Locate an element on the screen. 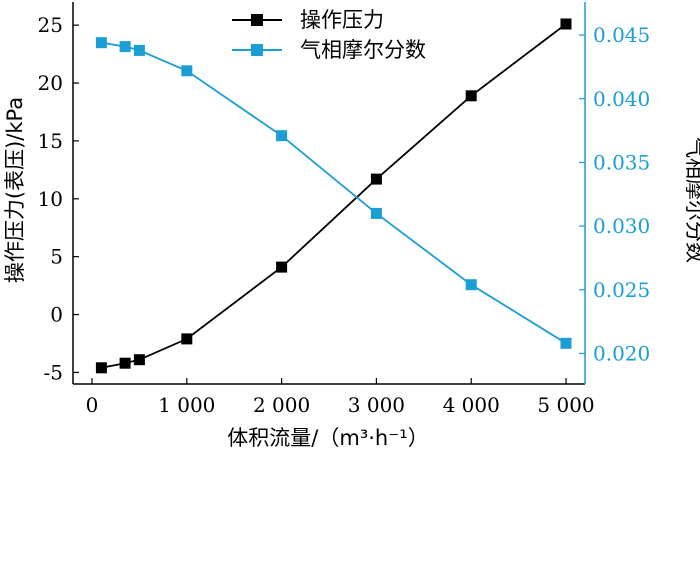 This screenshot has height=566, width=700. right-tick-label: 0.040 is located at coordinates (621, 99).